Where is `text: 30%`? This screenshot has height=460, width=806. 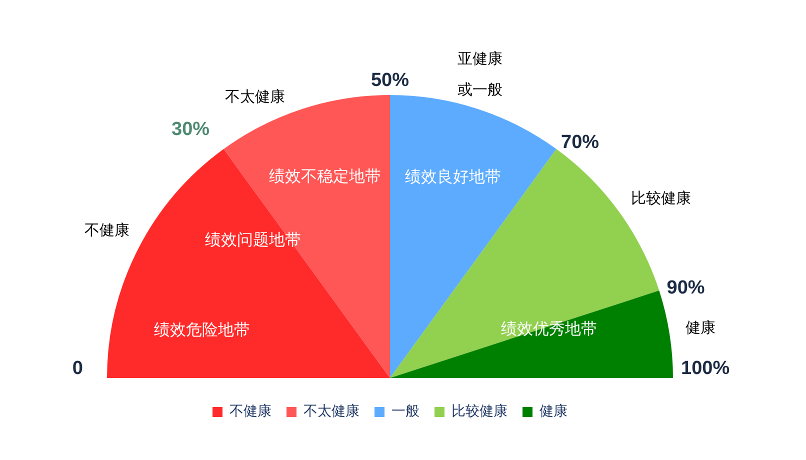
text: 30% is located at coordinates (191, 129).